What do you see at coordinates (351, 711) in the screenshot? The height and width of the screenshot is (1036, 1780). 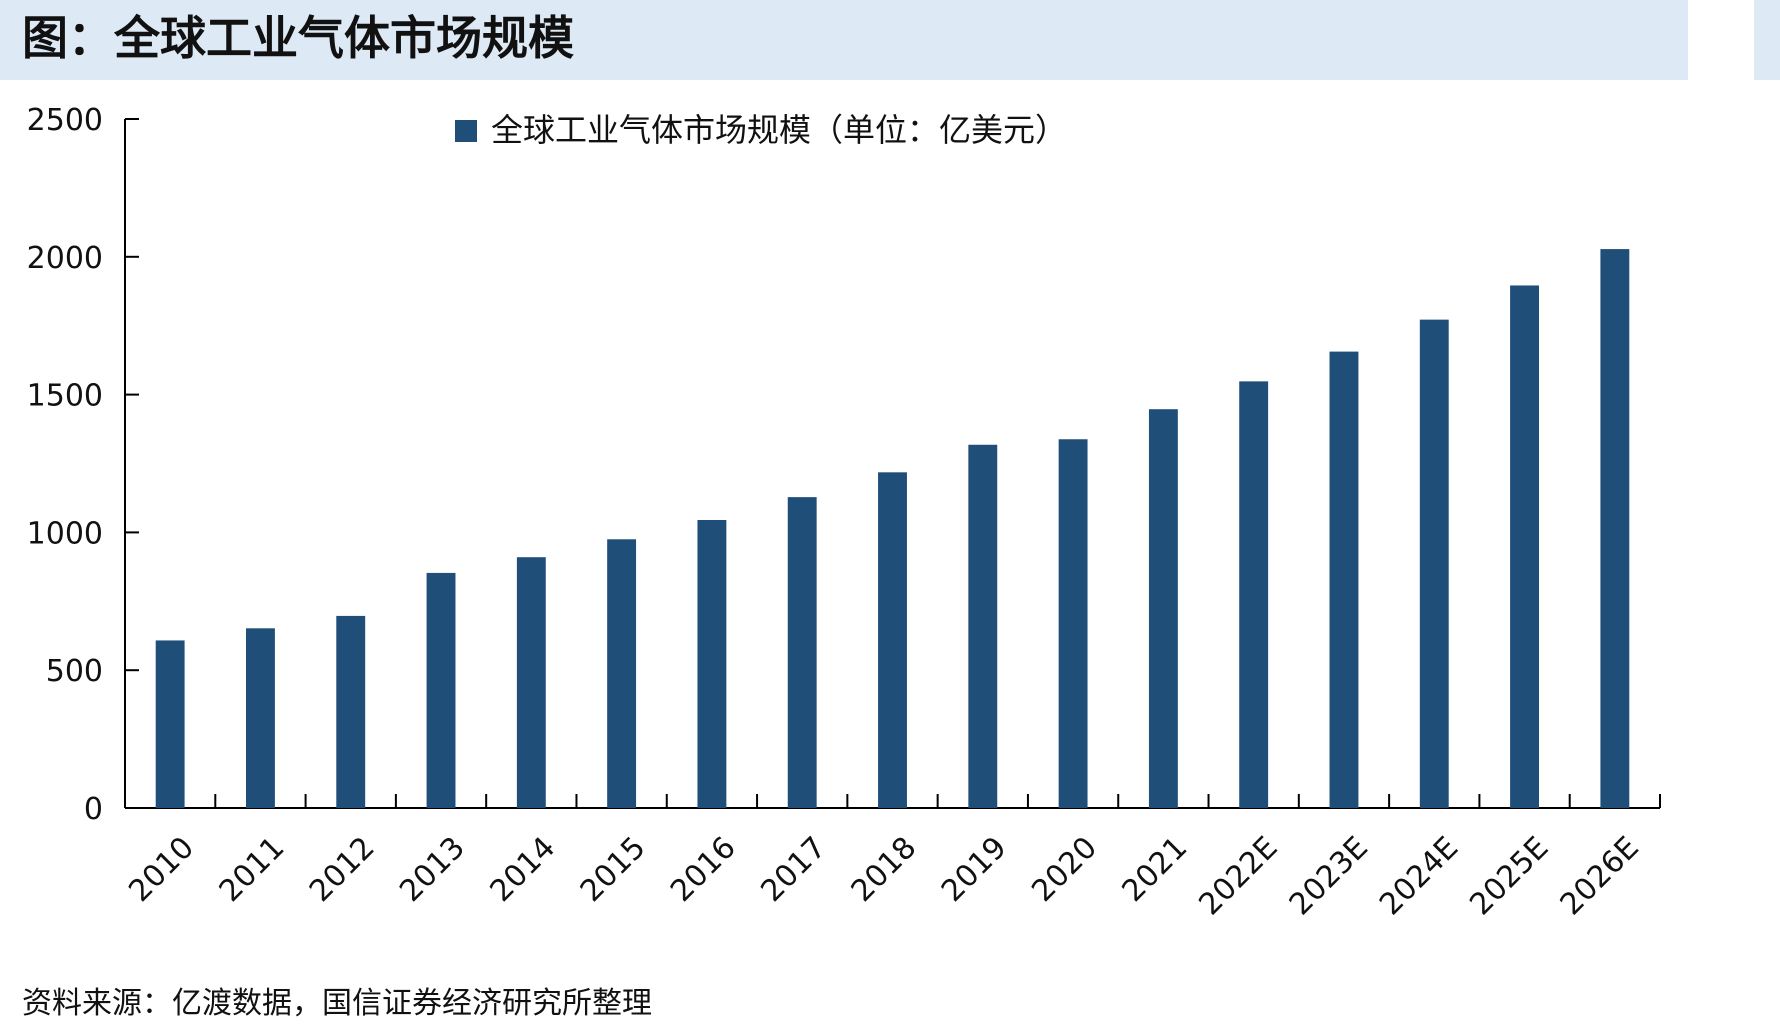 I see `bar-2012` at bounding box center [351, 711].